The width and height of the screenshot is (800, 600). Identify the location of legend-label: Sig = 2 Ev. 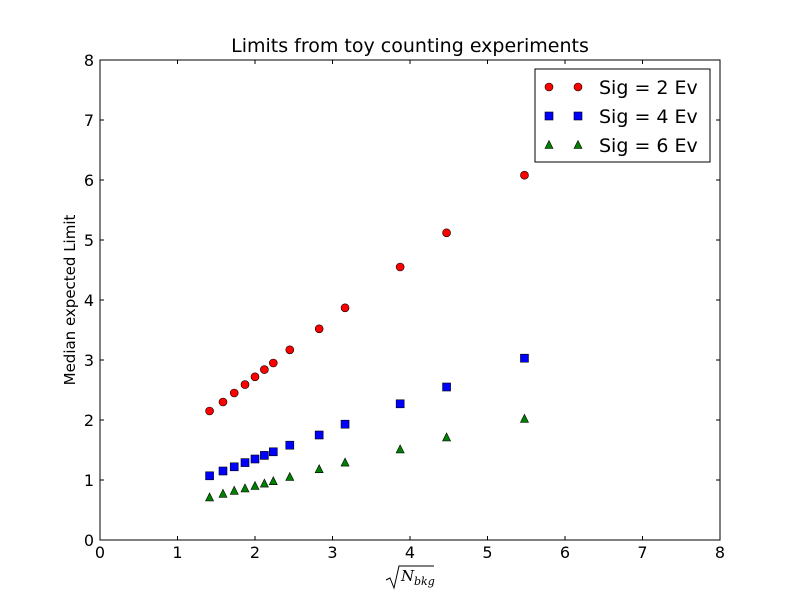
(648, 88).